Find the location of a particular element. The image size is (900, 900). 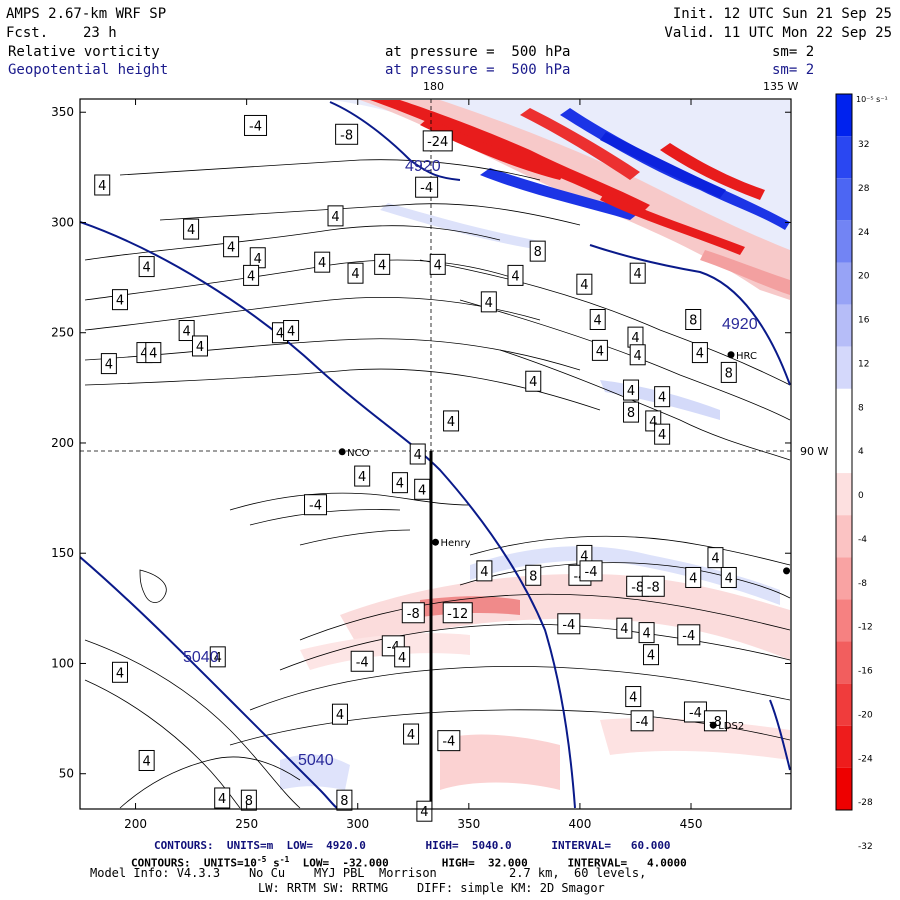

field2-level: at pressure = 500 hPa is located at coordinates (478, 70).